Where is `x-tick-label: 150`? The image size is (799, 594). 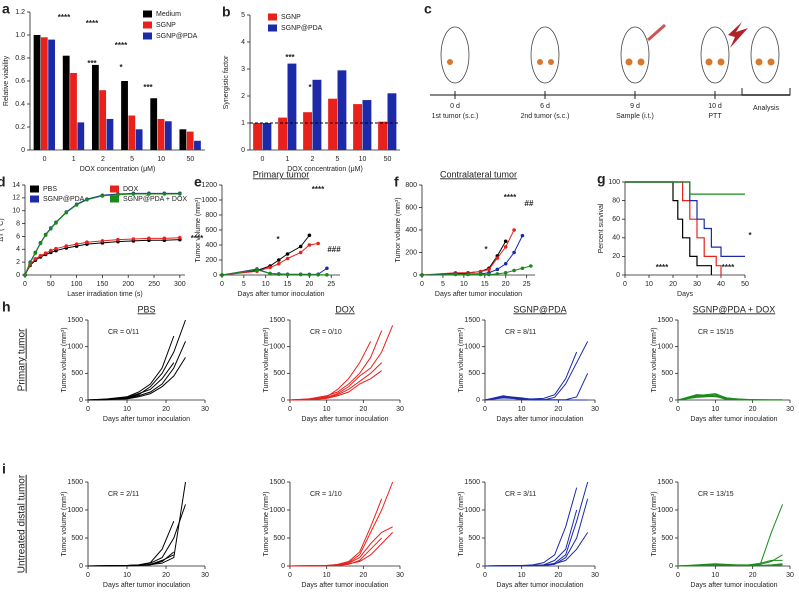
x-tick-label: 150 is located at coordinates (103, 284).